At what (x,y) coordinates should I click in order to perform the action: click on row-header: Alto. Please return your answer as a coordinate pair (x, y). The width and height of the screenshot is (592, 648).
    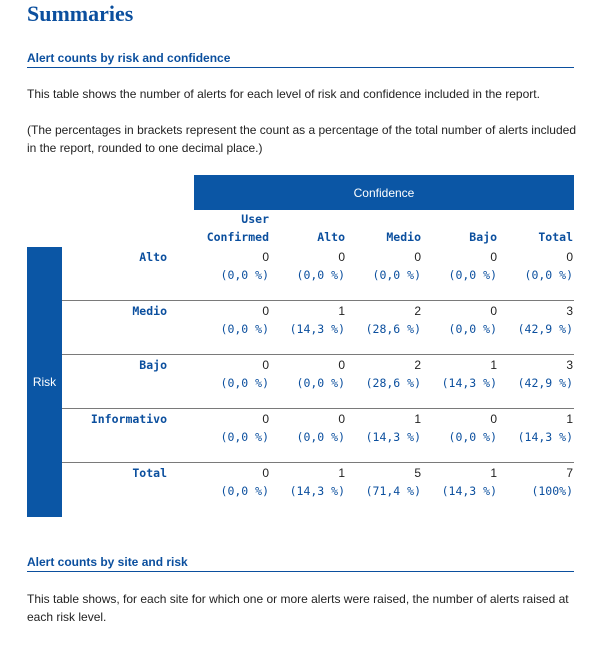
    Looking at the image, I should click on (153, 257).